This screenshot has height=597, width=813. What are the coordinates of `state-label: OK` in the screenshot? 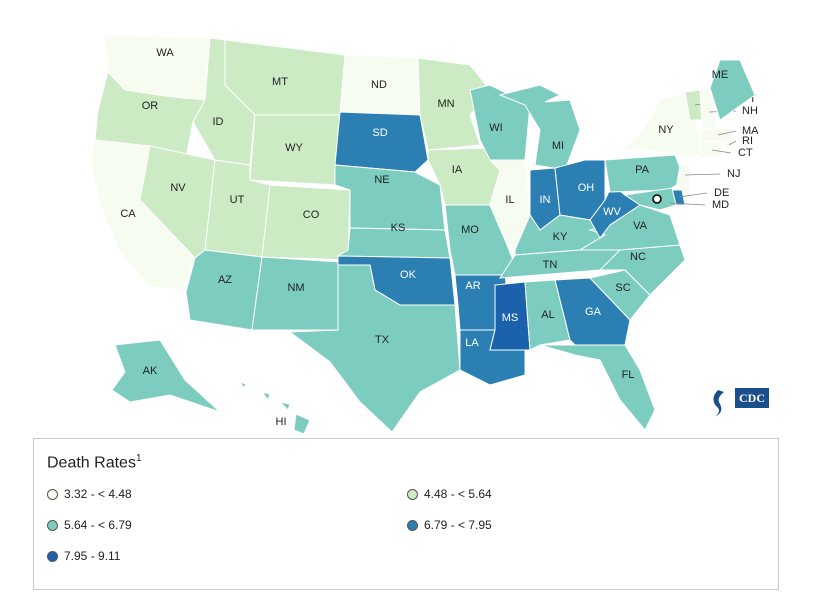 It's located at (408, 275).